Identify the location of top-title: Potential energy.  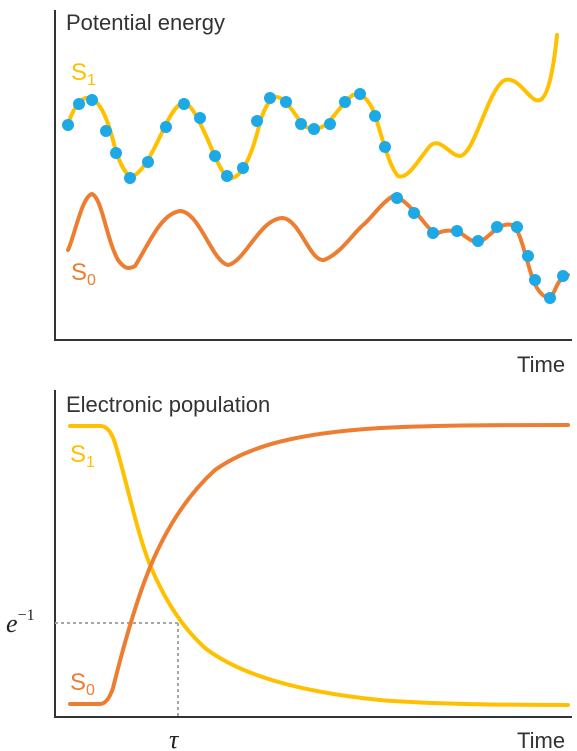
(145, 22).